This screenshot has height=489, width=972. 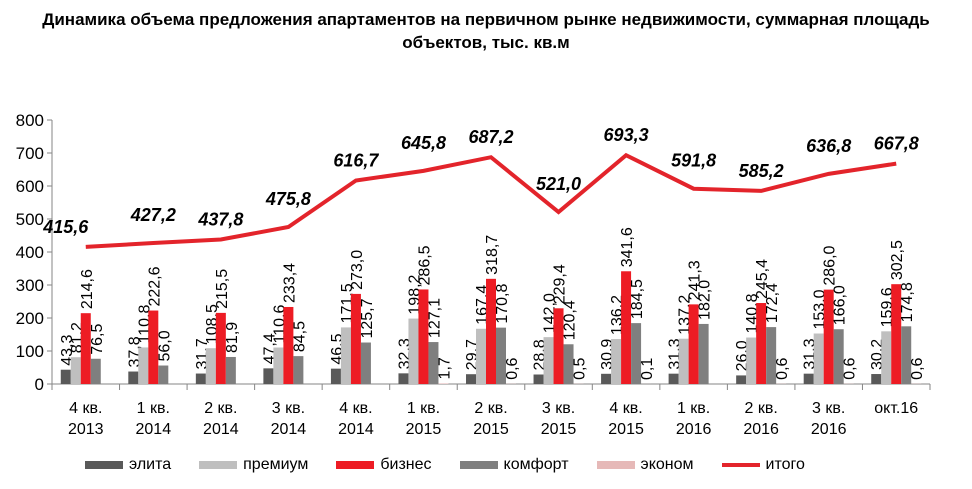 What do you see at coordinates (356, 160) in the screenshot?
I see `total-label: 616,7` at bounding box center [356, 160].